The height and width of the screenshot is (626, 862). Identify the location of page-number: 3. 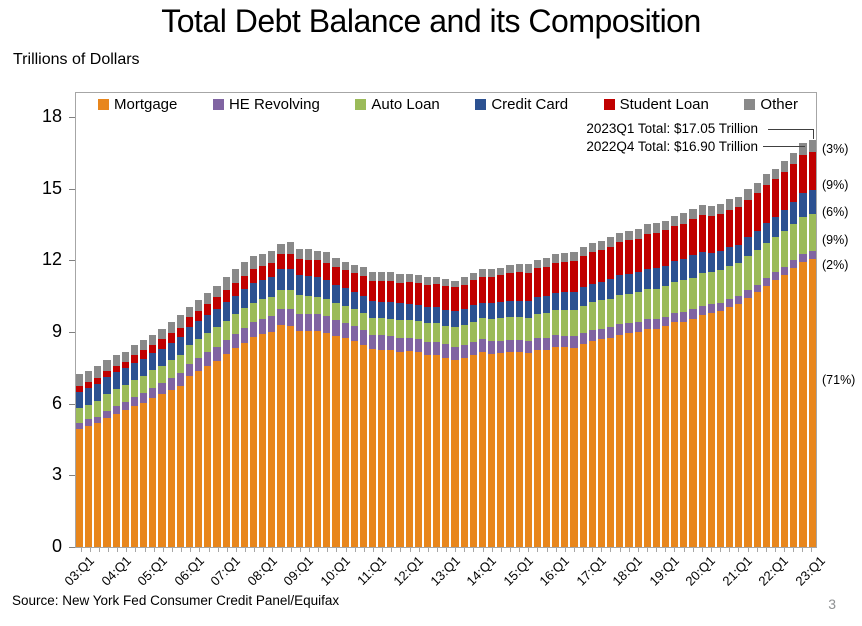
(832, 604).